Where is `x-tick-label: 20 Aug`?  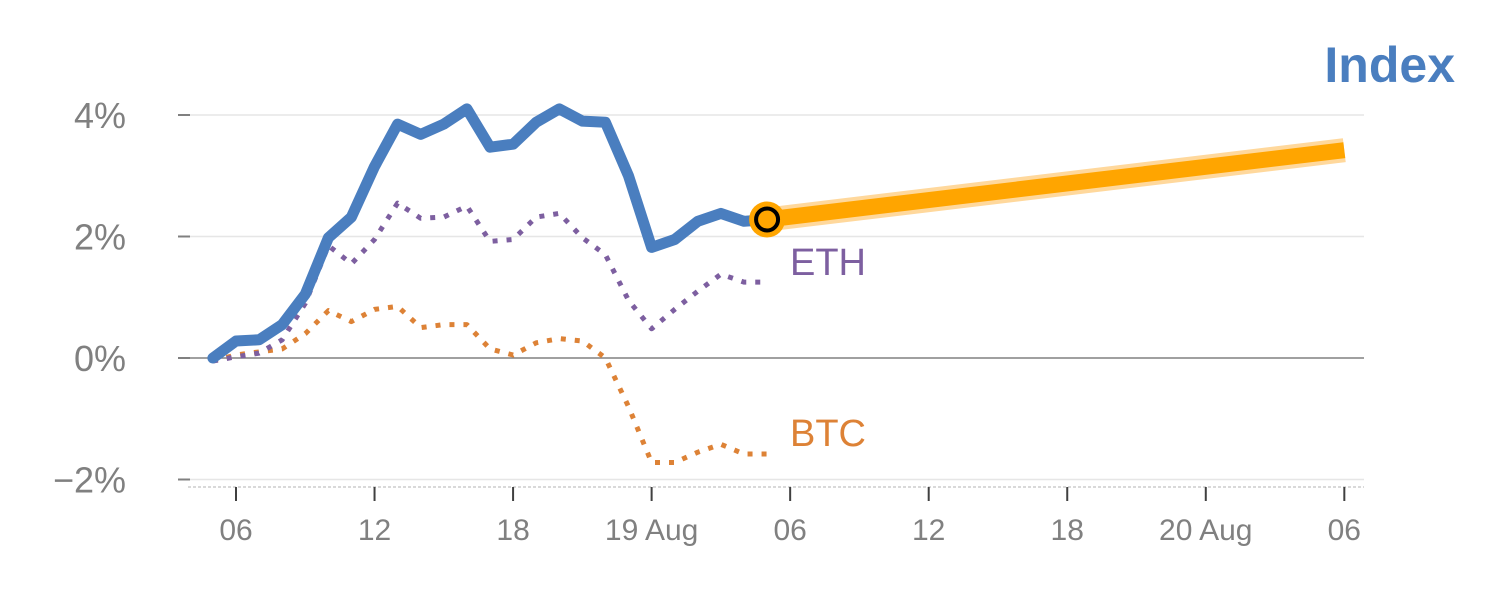 x-tick-label: 20 Aug is located at coordinates (1205, 530).